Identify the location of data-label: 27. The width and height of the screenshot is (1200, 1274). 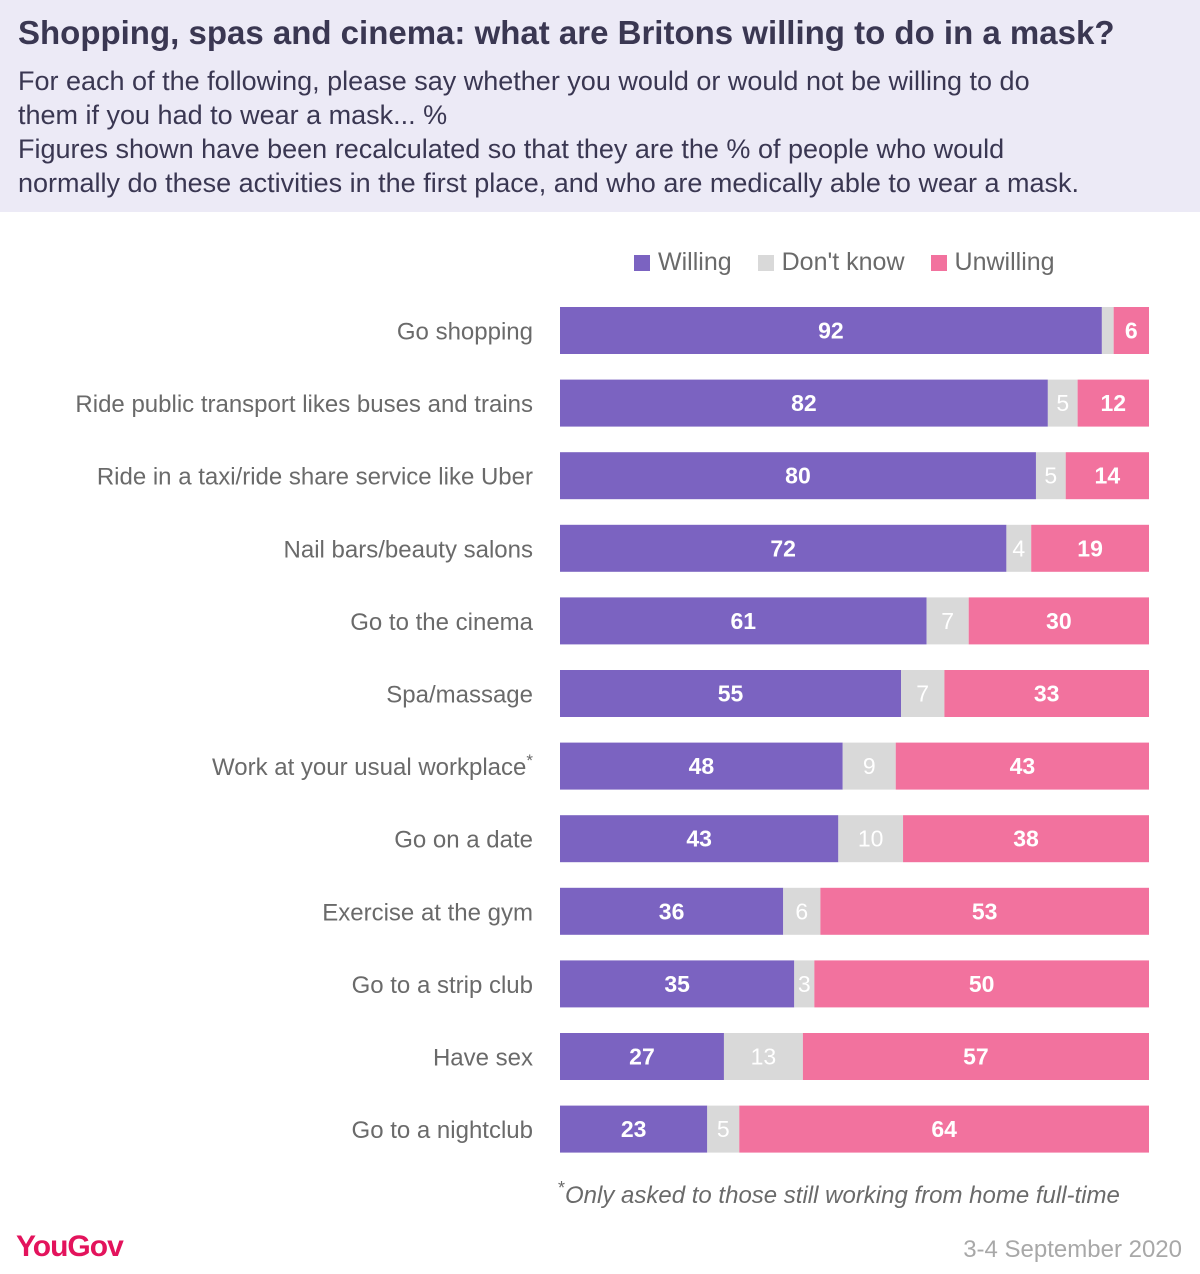
(642, 1057).